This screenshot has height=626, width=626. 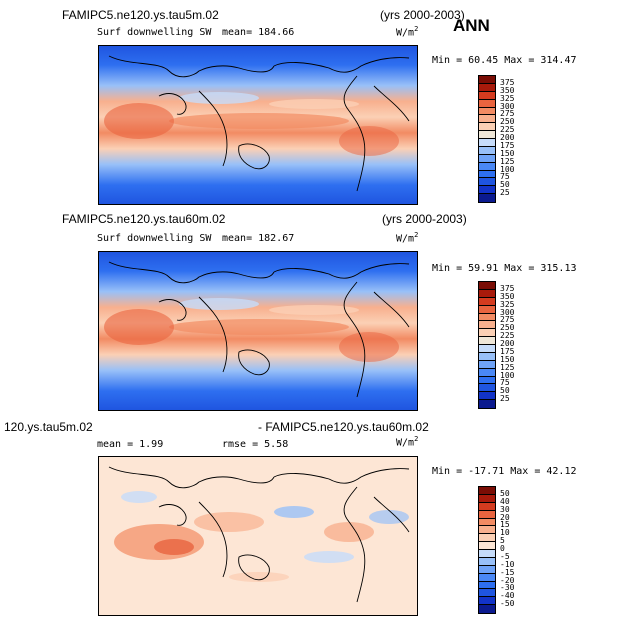 I want to click on colorbar-tick-label: 0, so click(x=502, y=548).